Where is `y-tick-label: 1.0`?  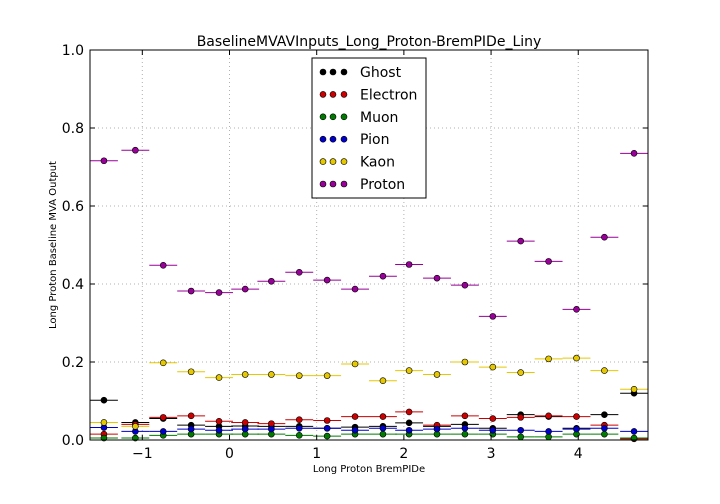
y-tick-label: 1.0 is located at coordinates (73, 51).